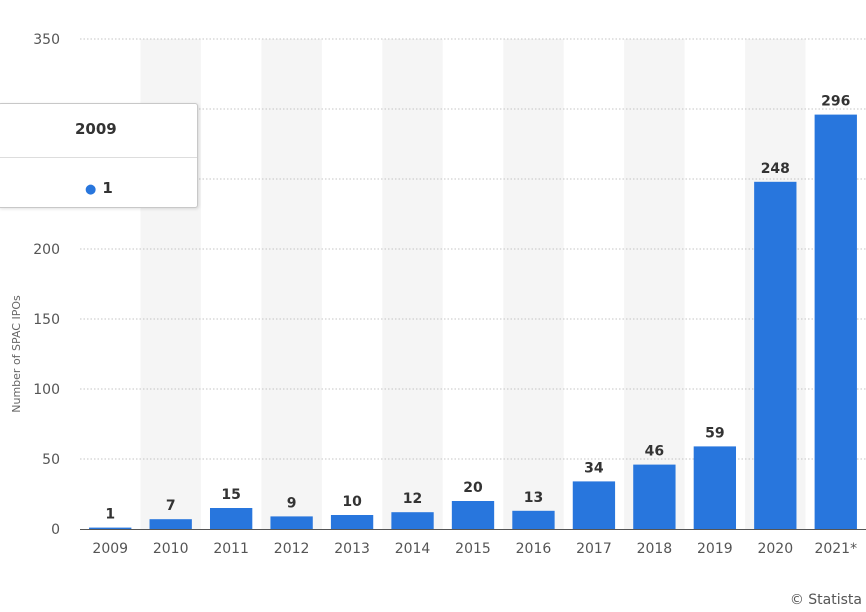 This screenshot has width=866, height=612. What do you see at coordinates (534, 549) in the screenshot?
I see `x-tick-label: 2016` at bounding box center [534, 549].